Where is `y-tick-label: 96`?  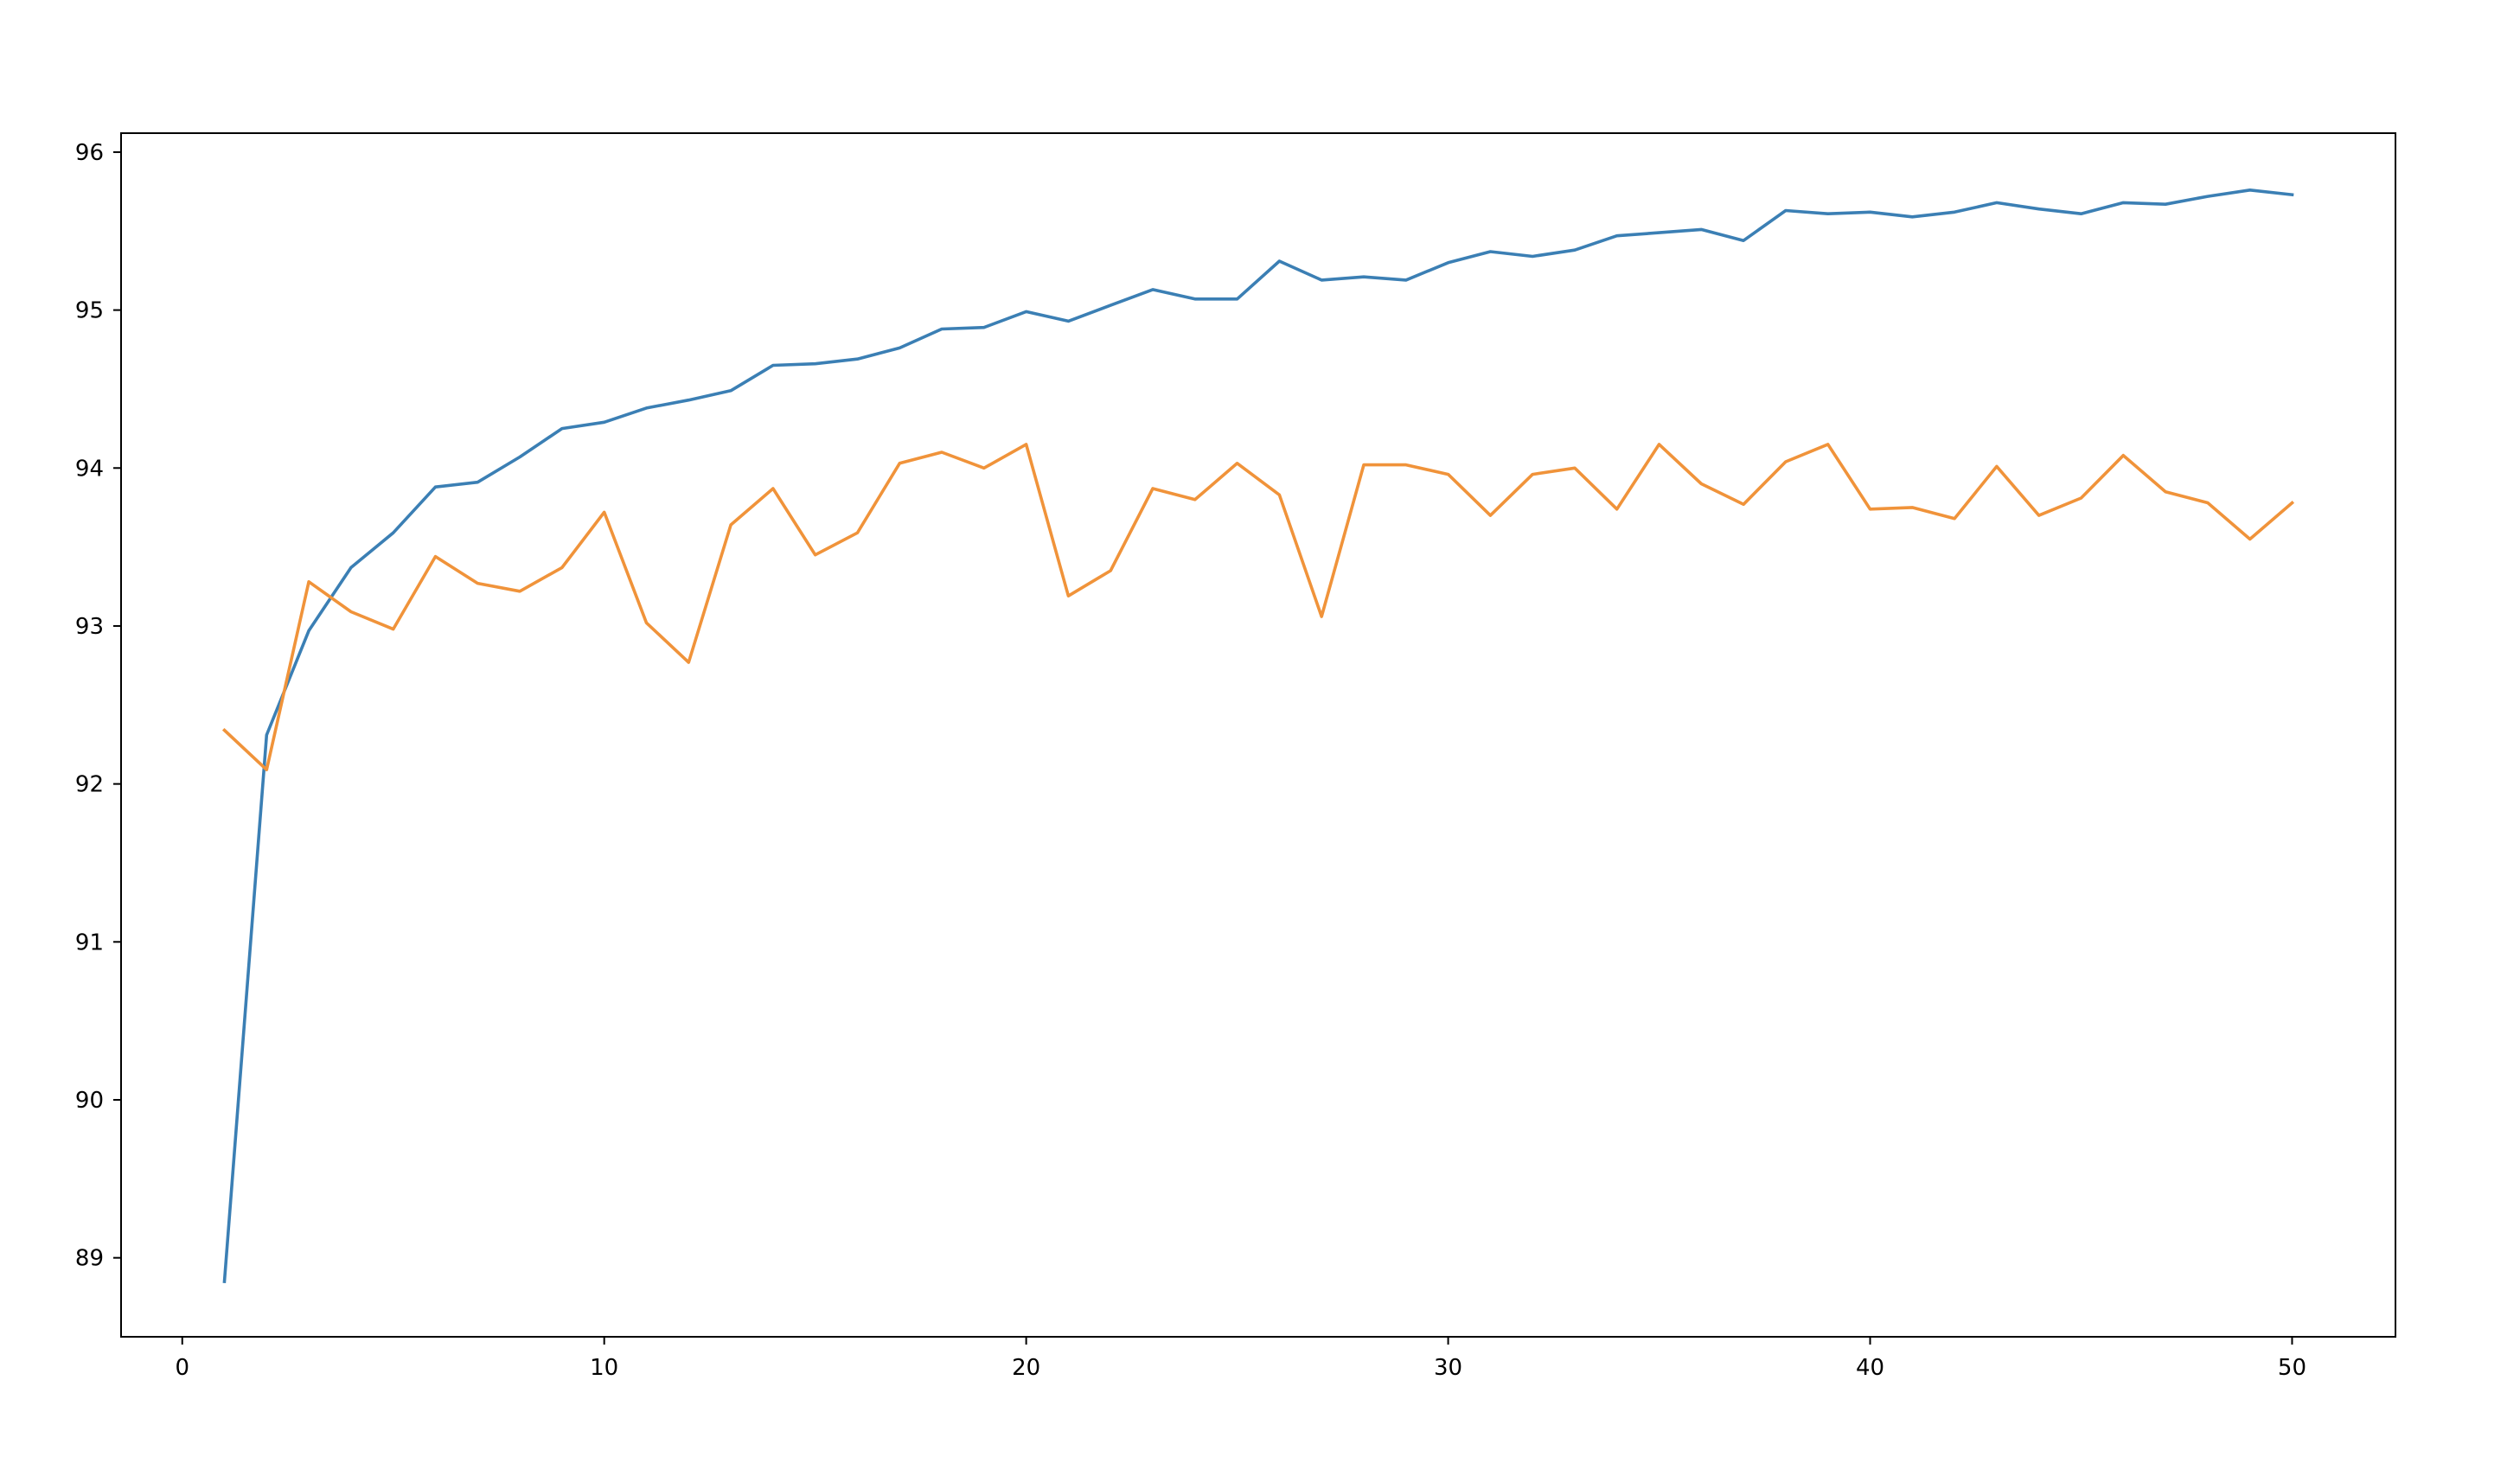
y-tick-label: 96 is located at coordinates (90, 153).